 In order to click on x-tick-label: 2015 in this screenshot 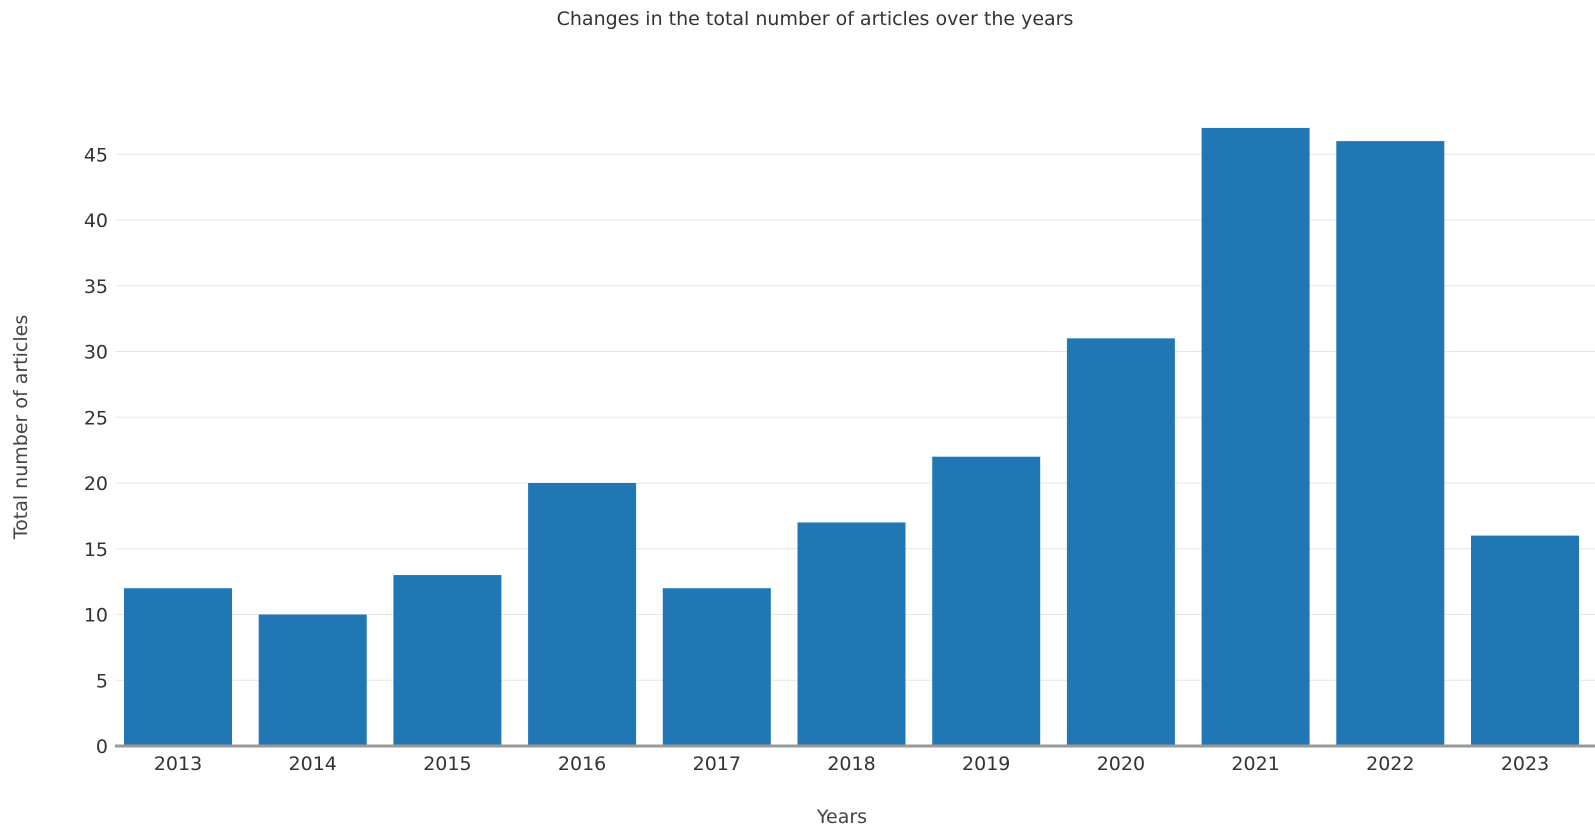, I will do `click(447, 764)`.